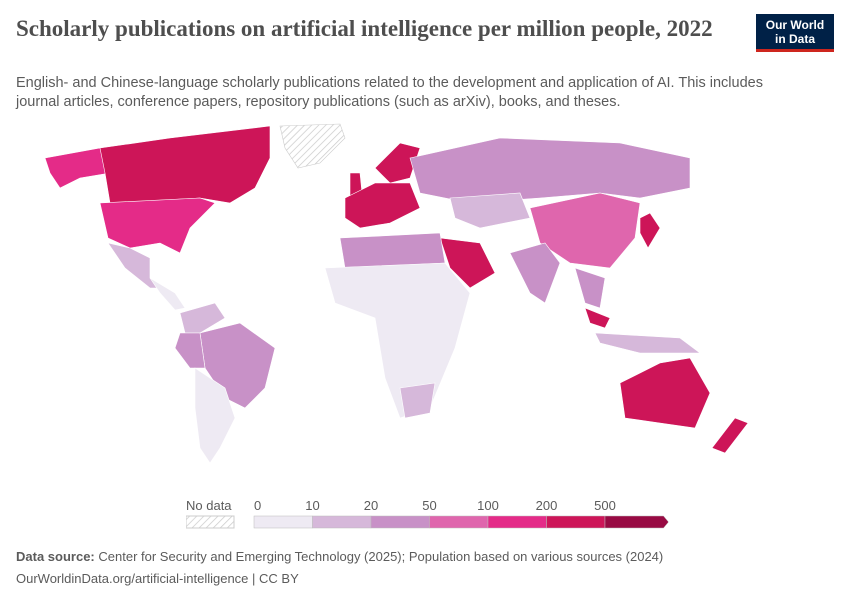  What do you see at coordinates (665, 393) in the screenshot?
I see `country-australia` at bounding box center [665, 393].